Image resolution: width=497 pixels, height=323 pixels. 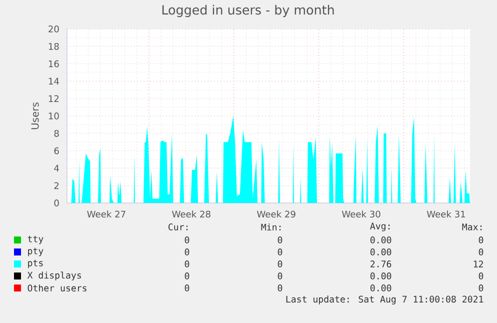 I want to click on text: Max:, so click(x=472, y=227).